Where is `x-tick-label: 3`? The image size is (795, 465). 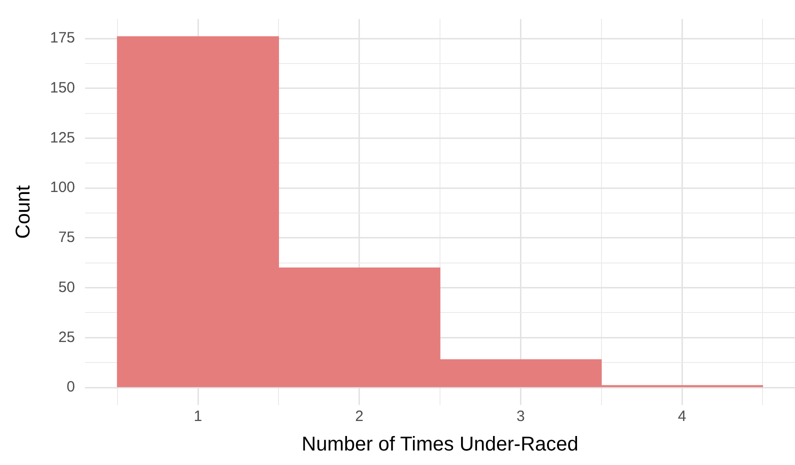
x-tick-label: 3 is located at coordinates (520, 417).